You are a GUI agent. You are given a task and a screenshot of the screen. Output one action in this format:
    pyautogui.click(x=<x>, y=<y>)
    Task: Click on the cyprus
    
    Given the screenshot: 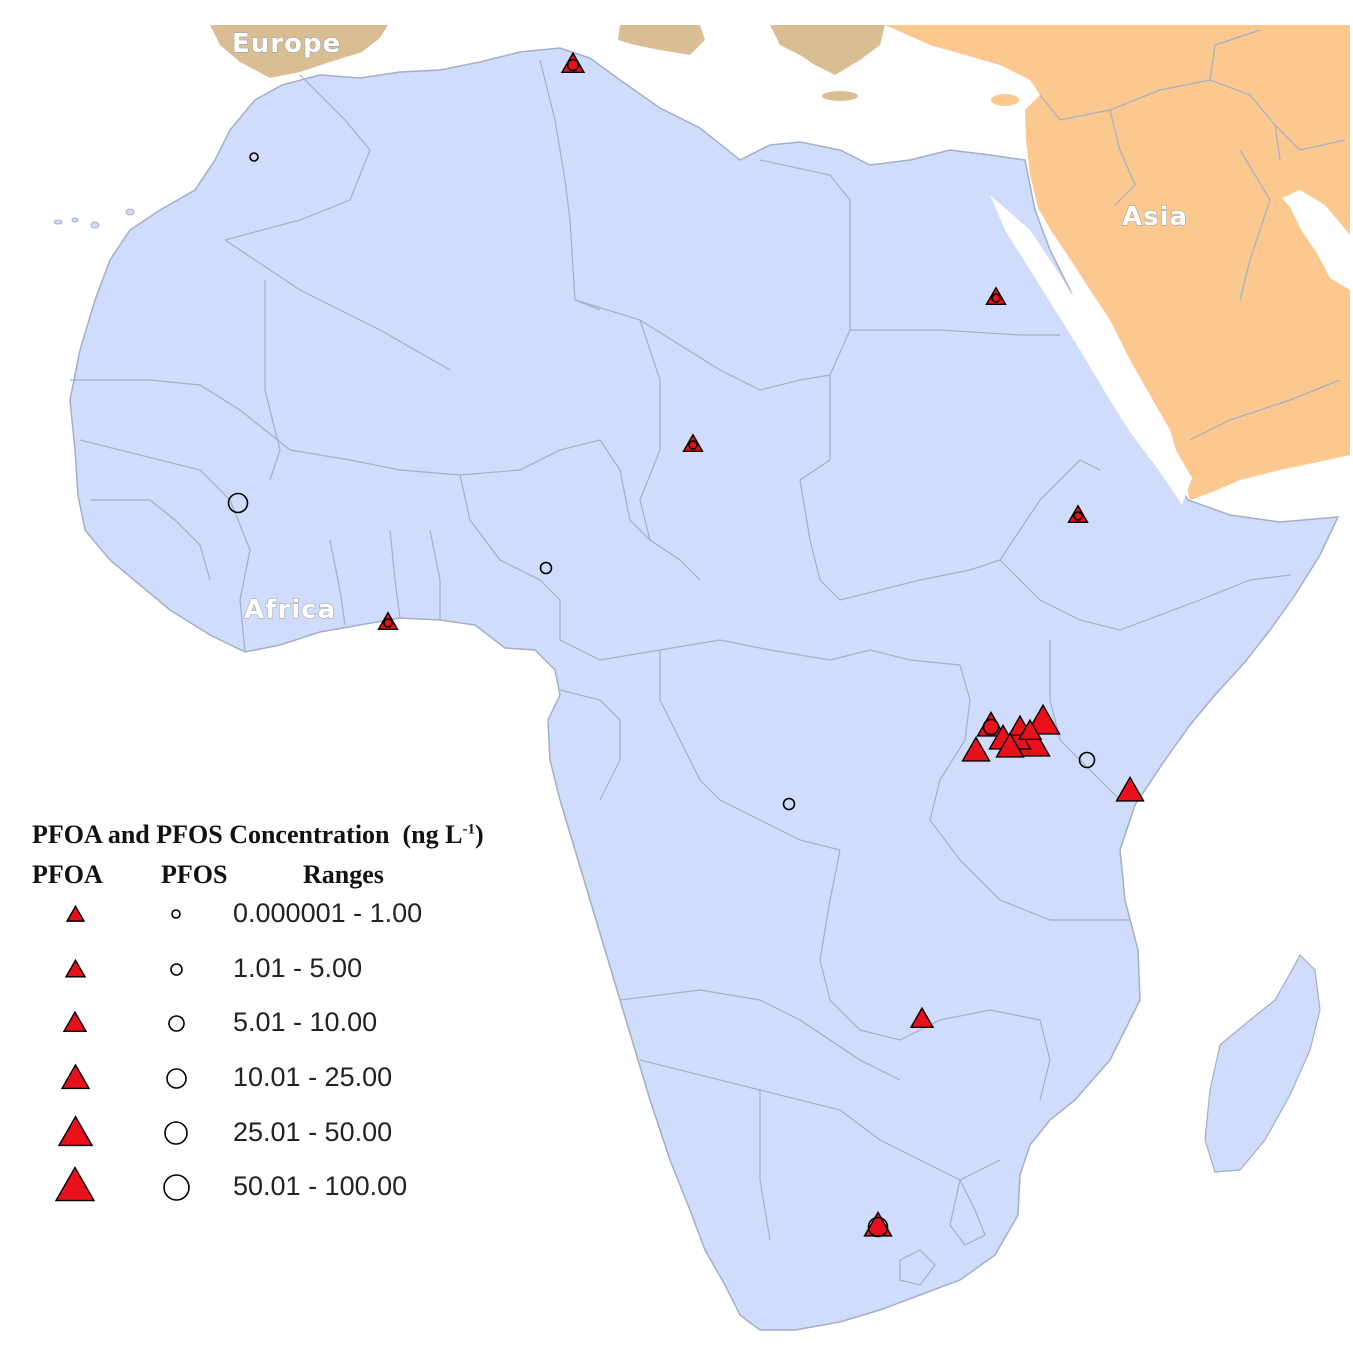 What is the action you would take?
    pyautogui.click(x=1005, y=100)
    